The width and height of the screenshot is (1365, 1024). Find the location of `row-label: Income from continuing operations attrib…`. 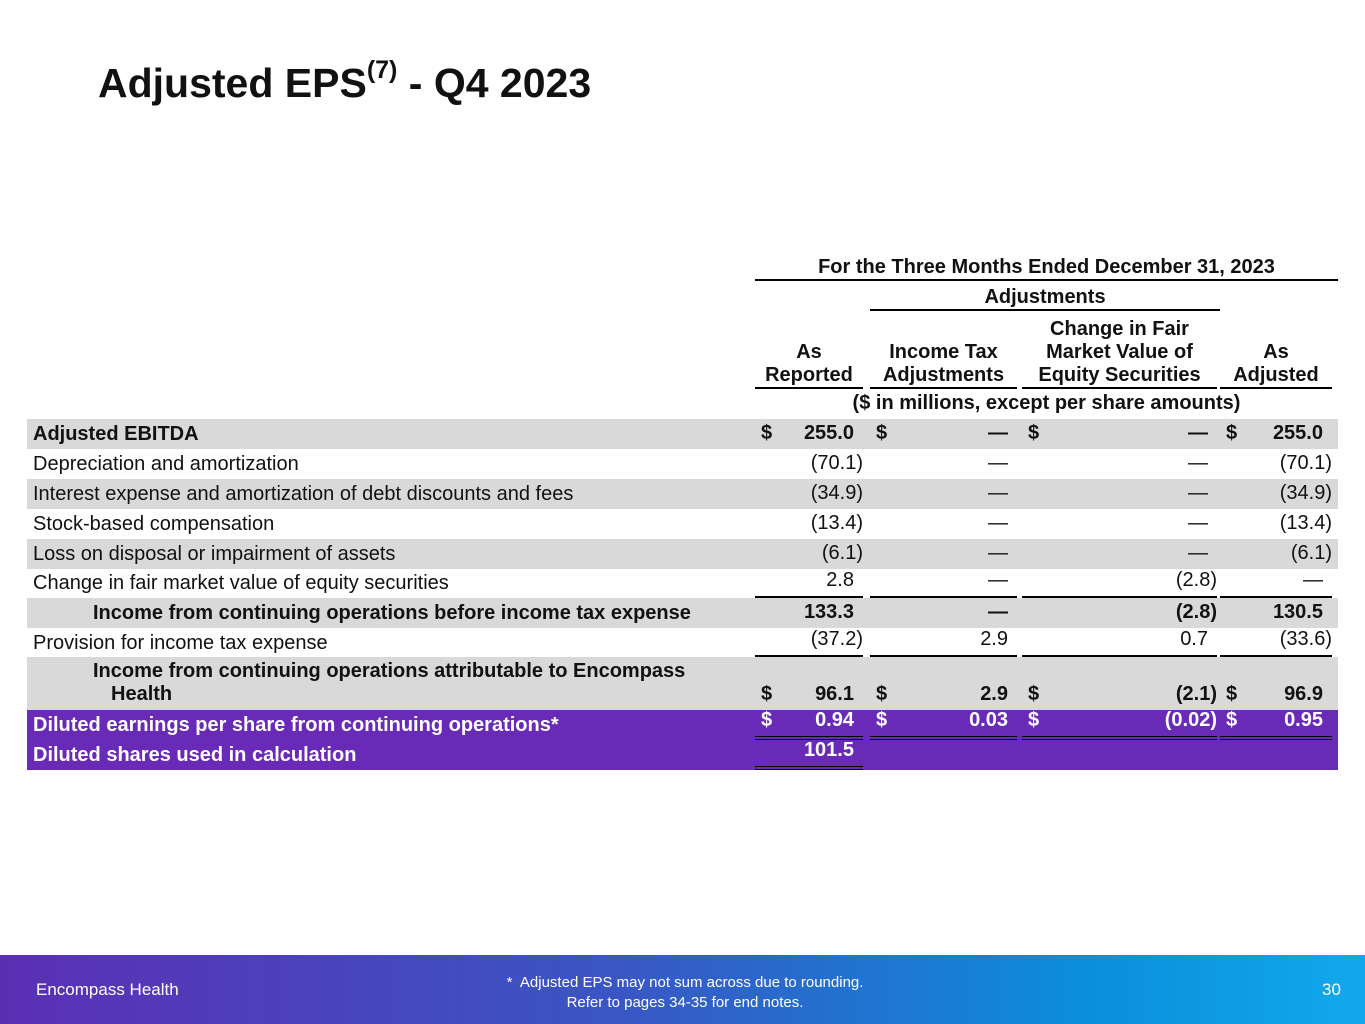

row-label: Income from continuing operations attrib… is located at coordinates (389, 682).